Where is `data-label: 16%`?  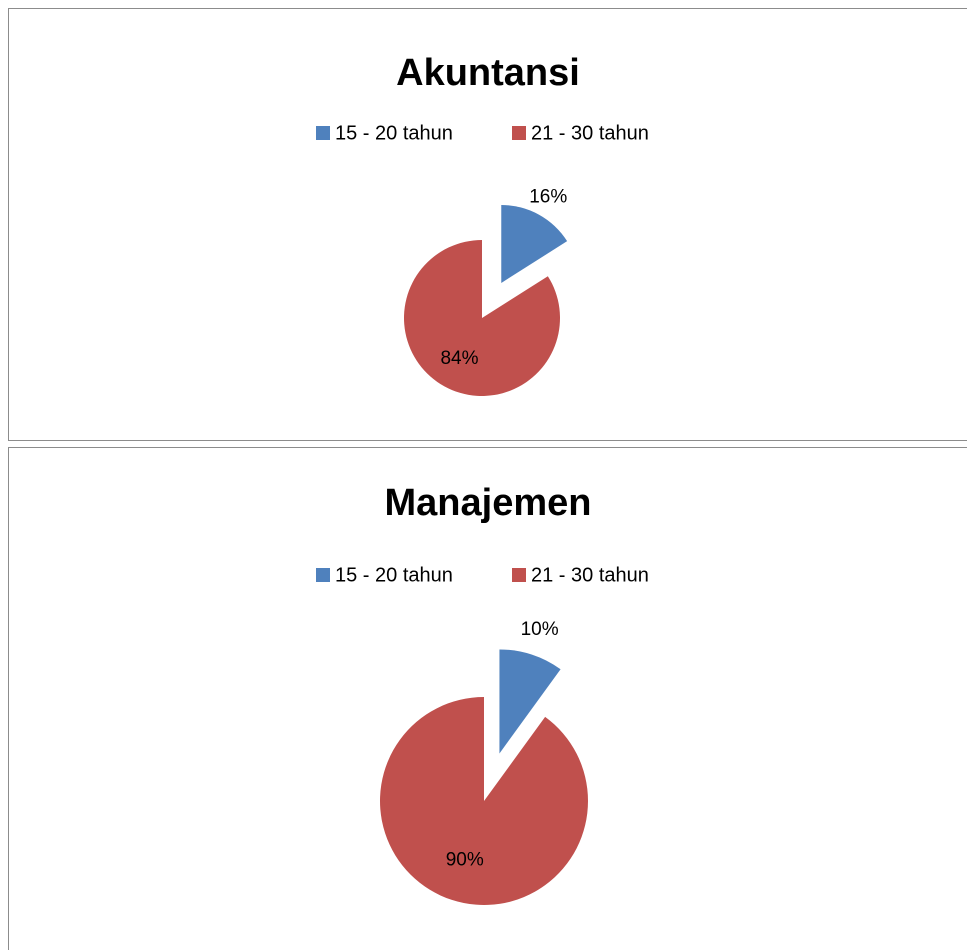 data-label: 16% is located at coordinates (548, 197).